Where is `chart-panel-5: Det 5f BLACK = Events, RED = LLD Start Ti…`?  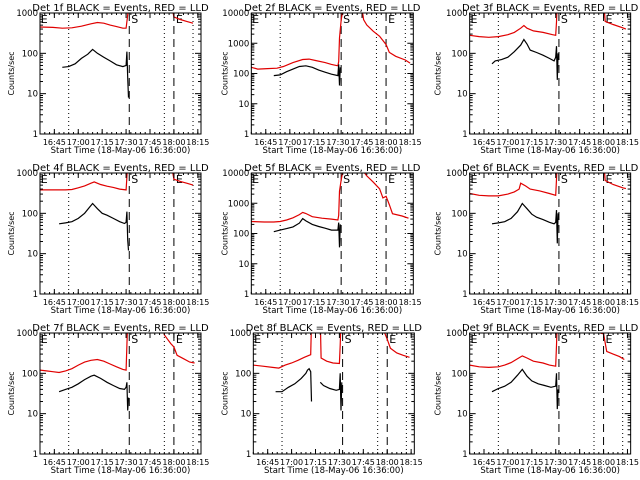 chart-panel-5: Det 5f BLACK = Events, RED = LLD Start Ti… is located at coordinates (320, 239).